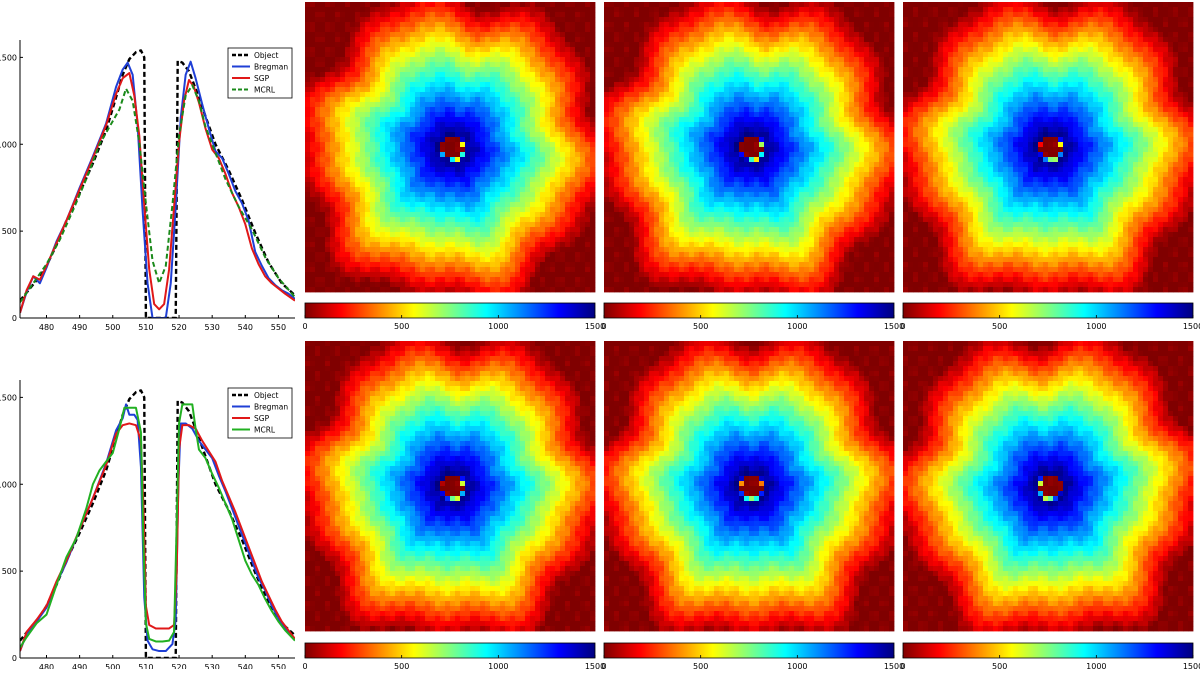 The width and height of the screenshot is (1200, 673). What do you see at coordinates (304, 326) in the screenshot?
I see `colorbar-tick-label: 0` at bounding box center [304, 326].